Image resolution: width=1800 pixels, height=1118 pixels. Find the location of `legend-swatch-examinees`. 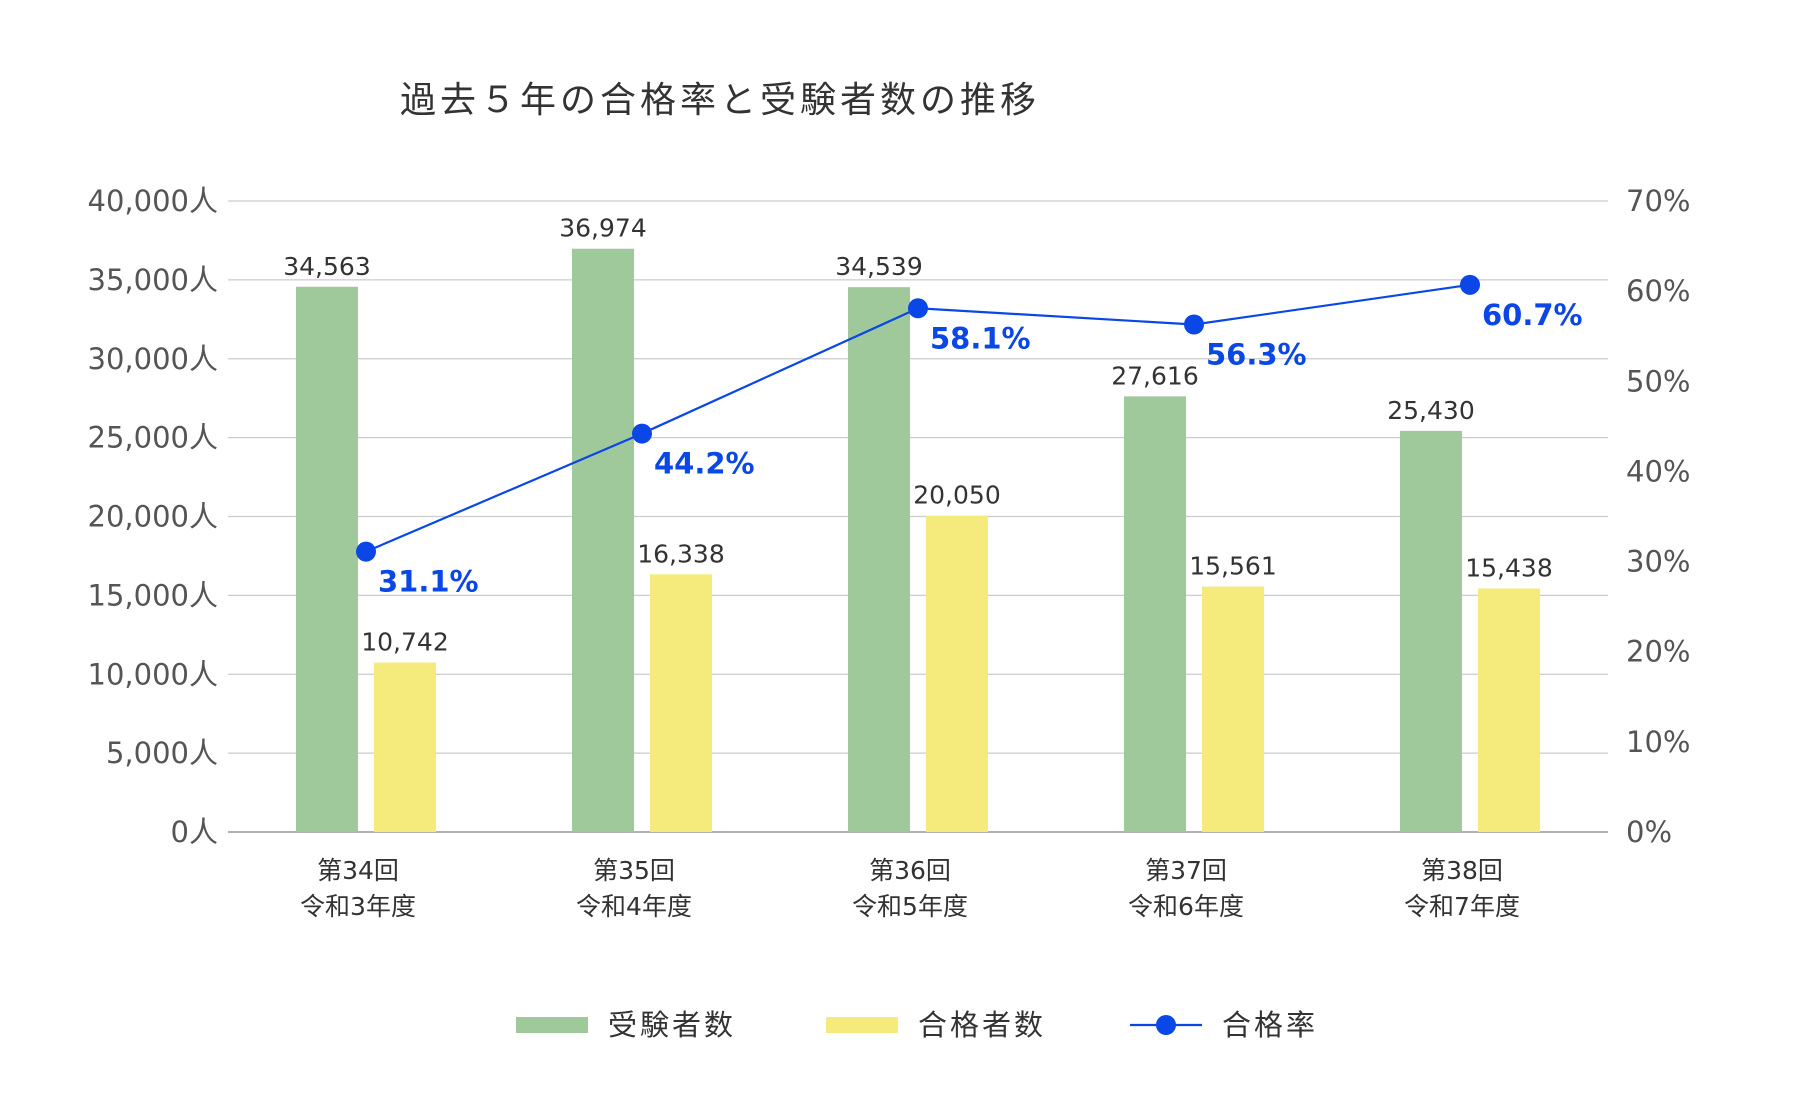

legend-swatch-examinees is located at coordinates (552, 1025).